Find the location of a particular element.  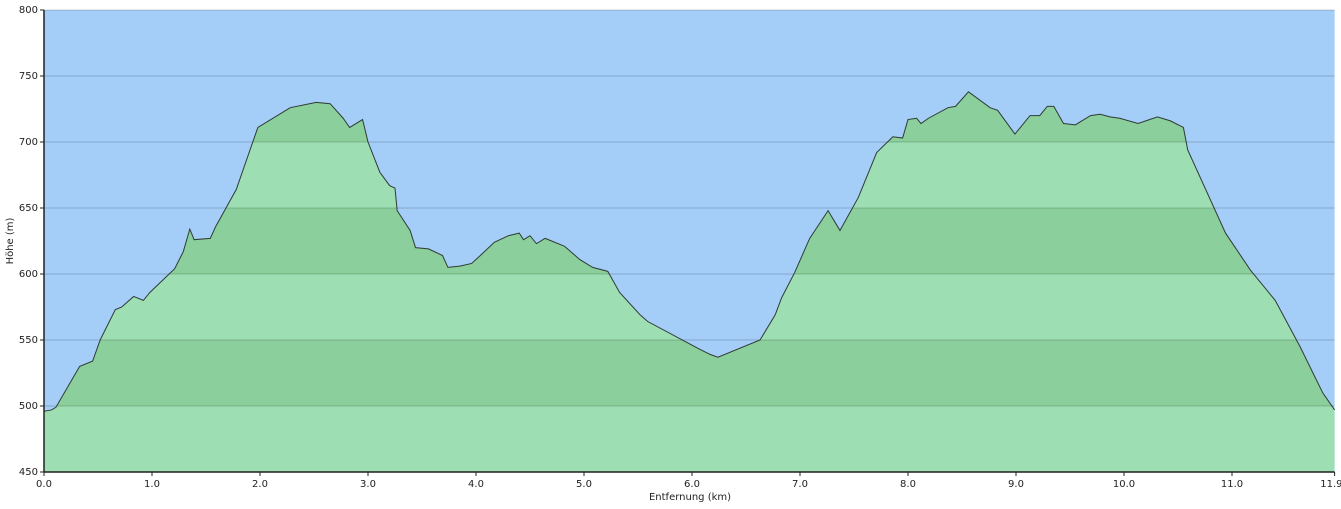

y-tick-label: 650 is located at coordinates (28, 208).